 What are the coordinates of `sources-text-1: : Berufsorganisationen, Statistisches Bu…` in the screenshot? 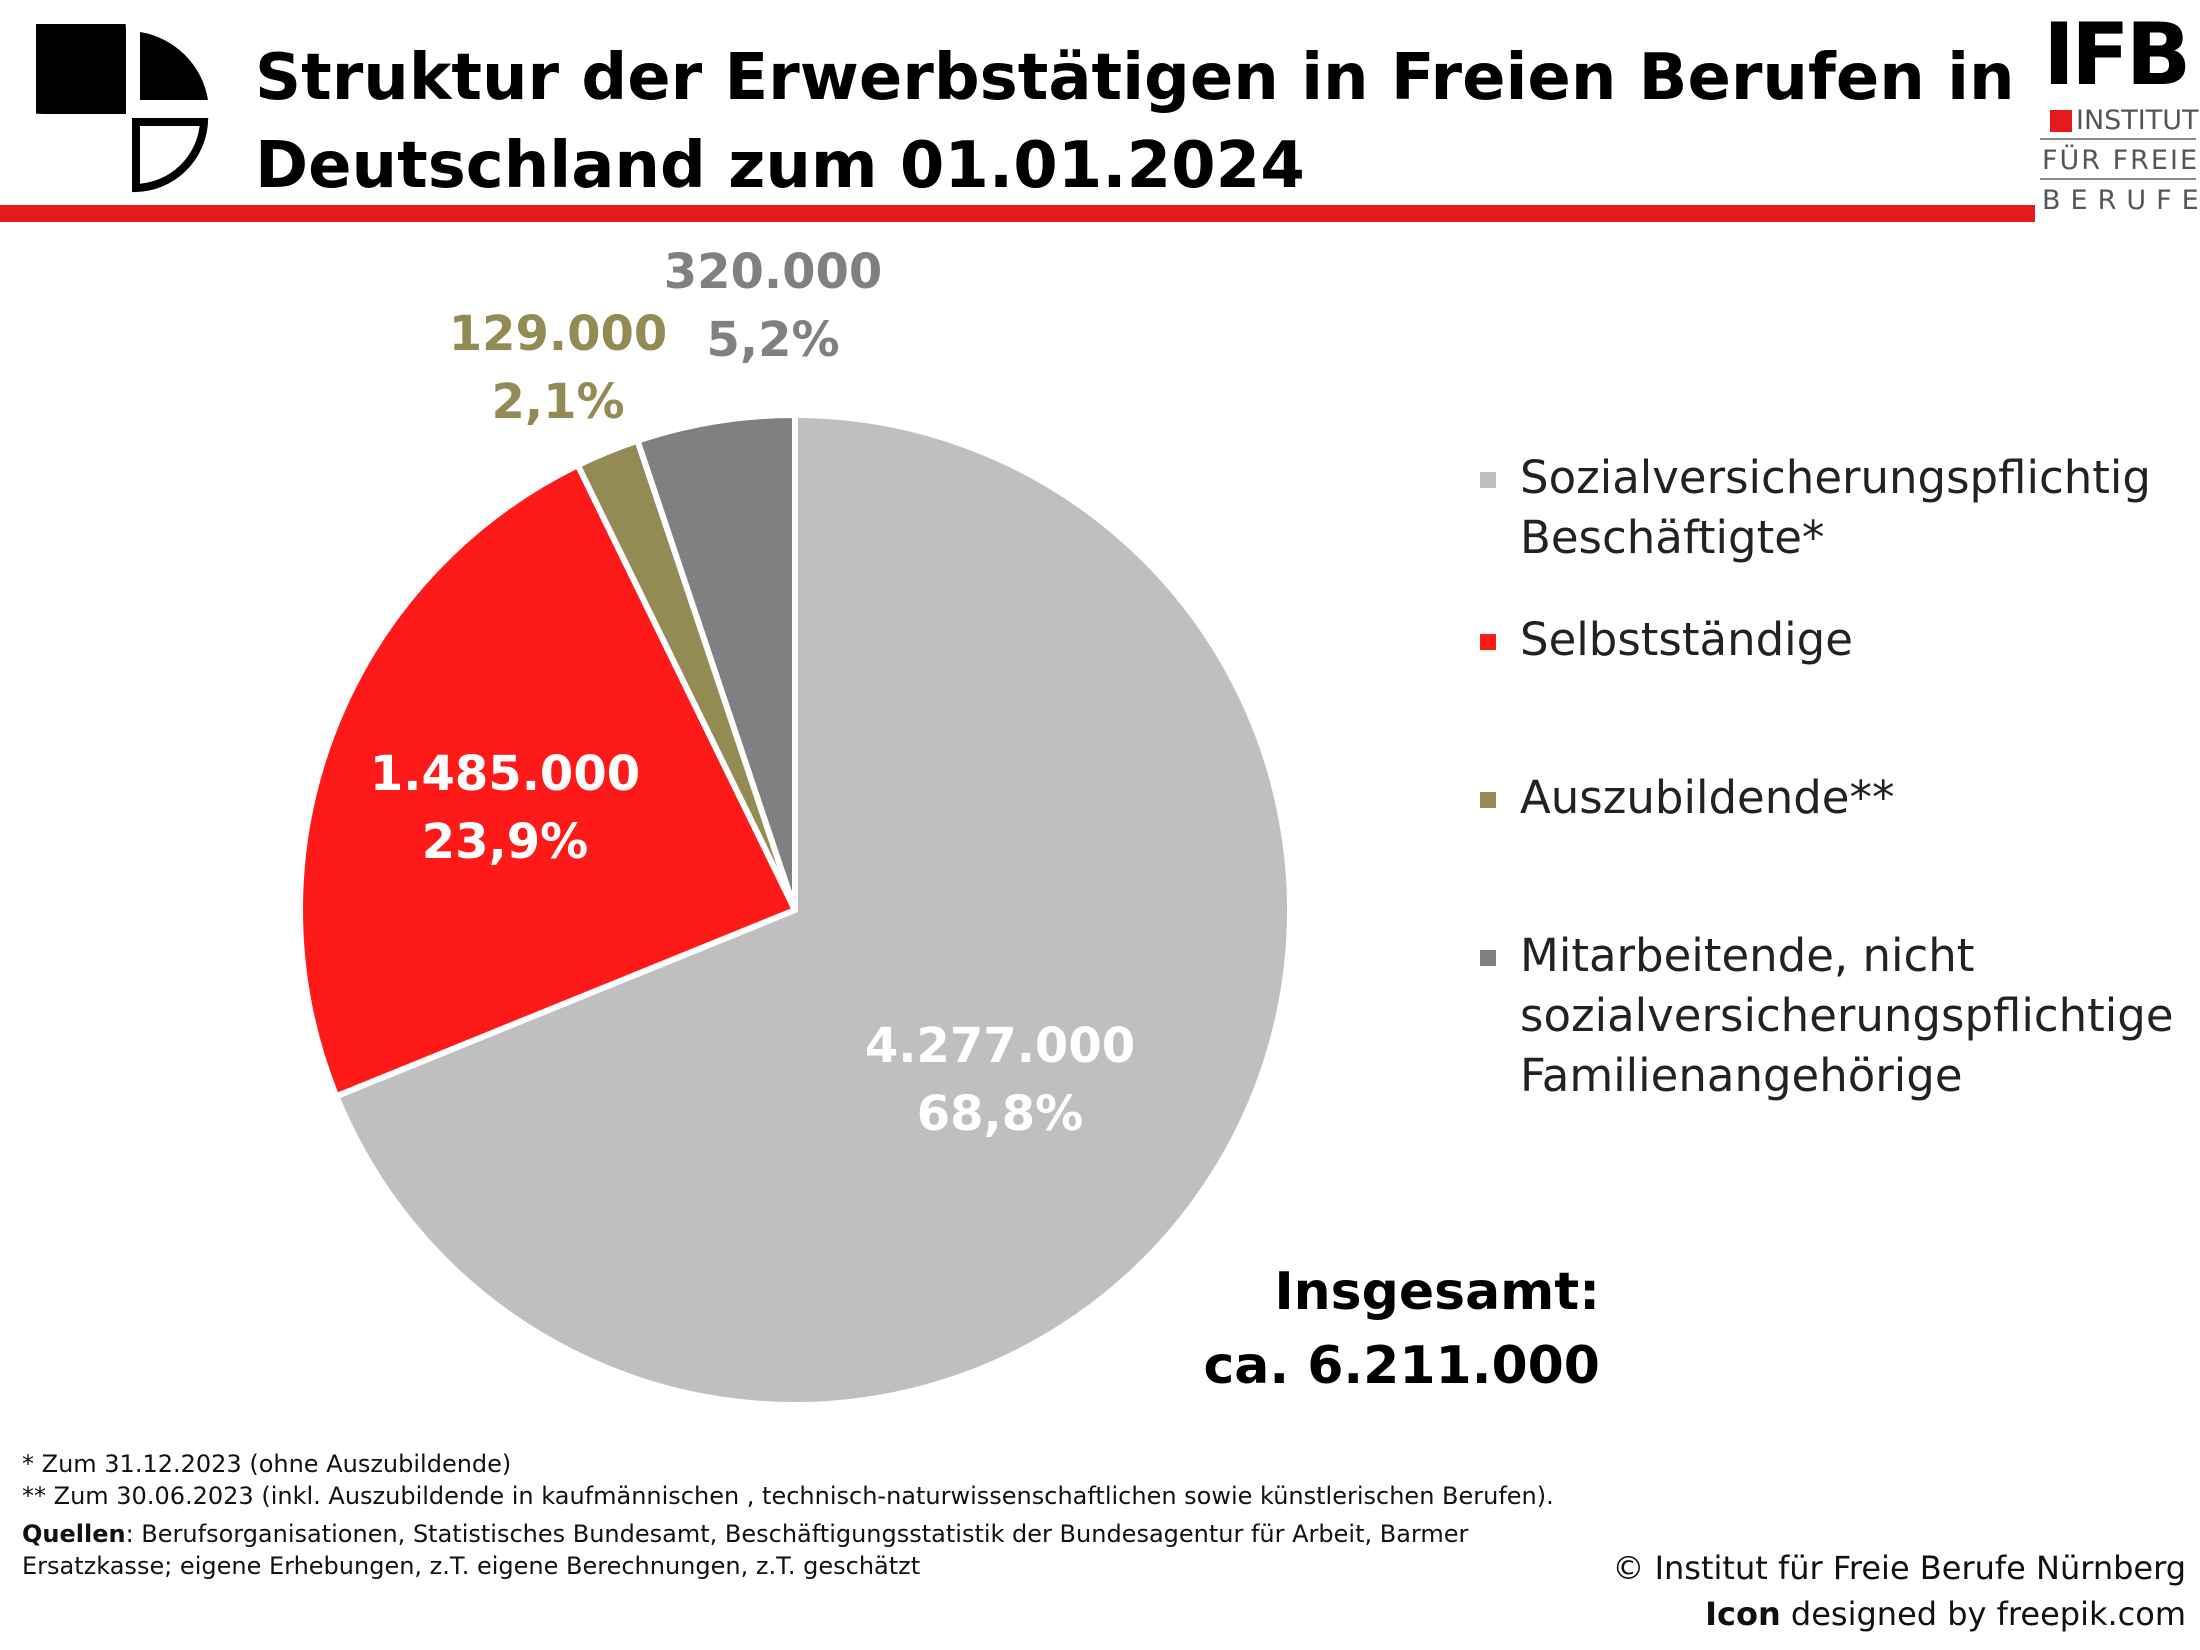 It's located at (797, 1534).